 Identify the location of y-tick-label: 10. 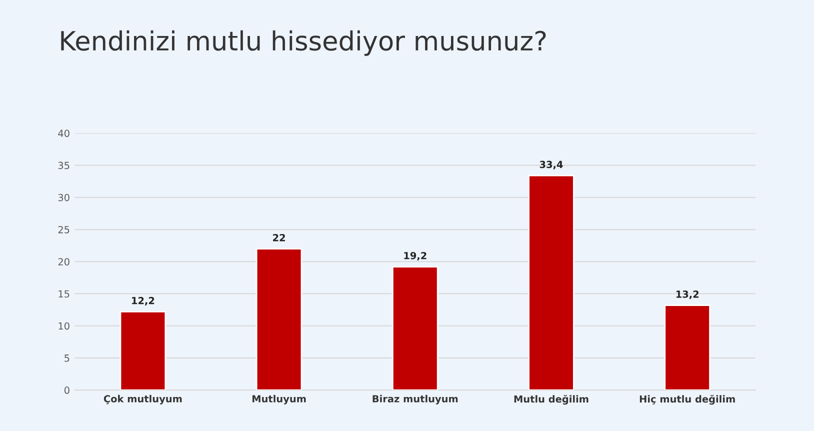
(64, 326).